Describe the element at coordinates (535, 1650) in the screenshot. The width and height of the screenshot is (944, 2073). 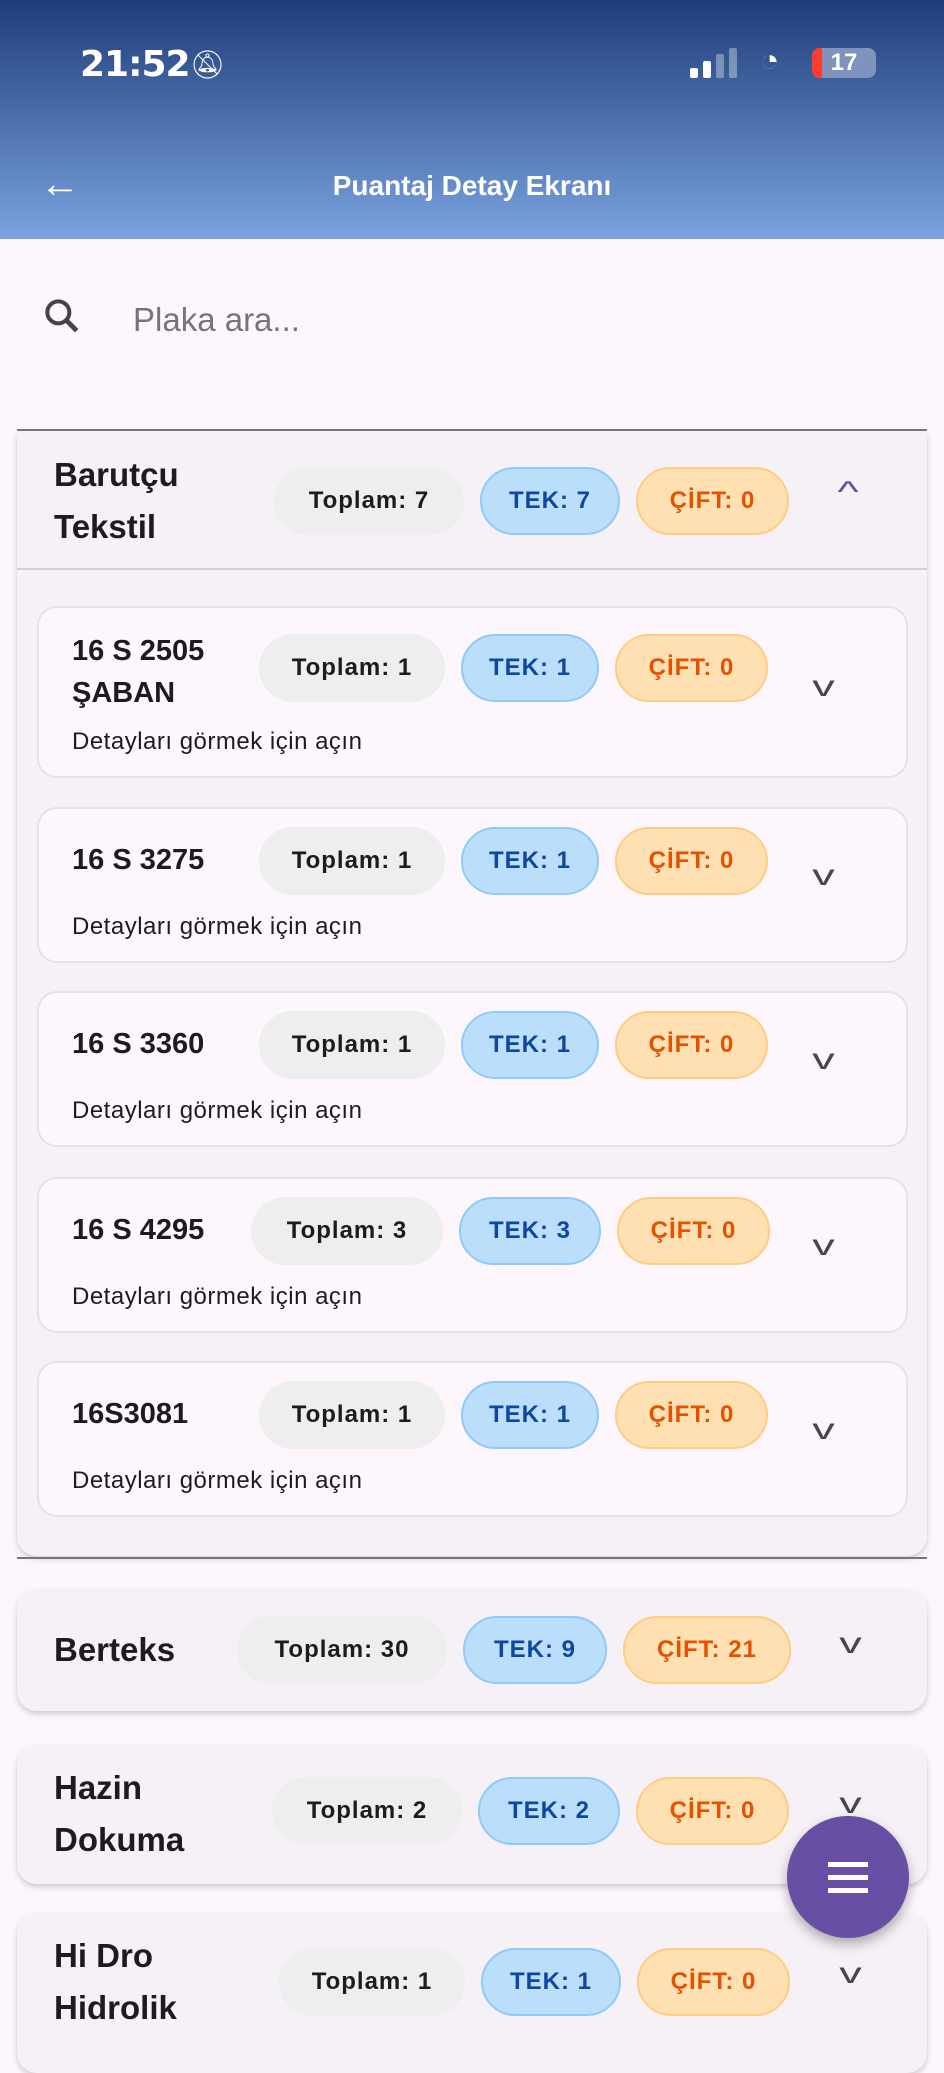
I see `tek-badge: TEK: 9` at that location.